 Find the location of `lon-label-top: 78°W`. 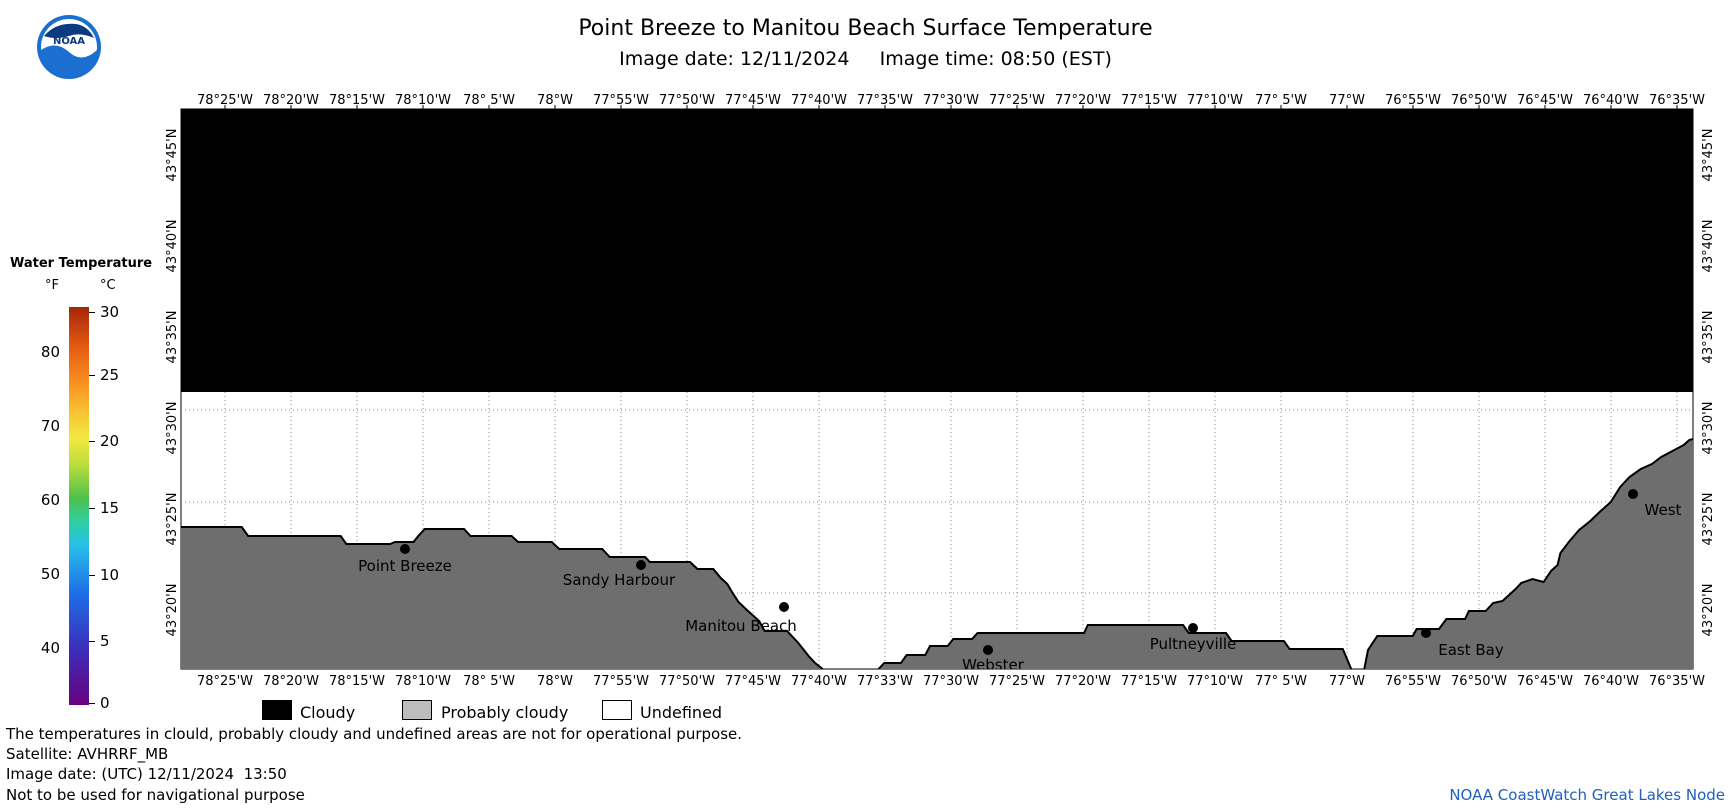

lon-label-top: 78°W is located at coordinates (555, 100).